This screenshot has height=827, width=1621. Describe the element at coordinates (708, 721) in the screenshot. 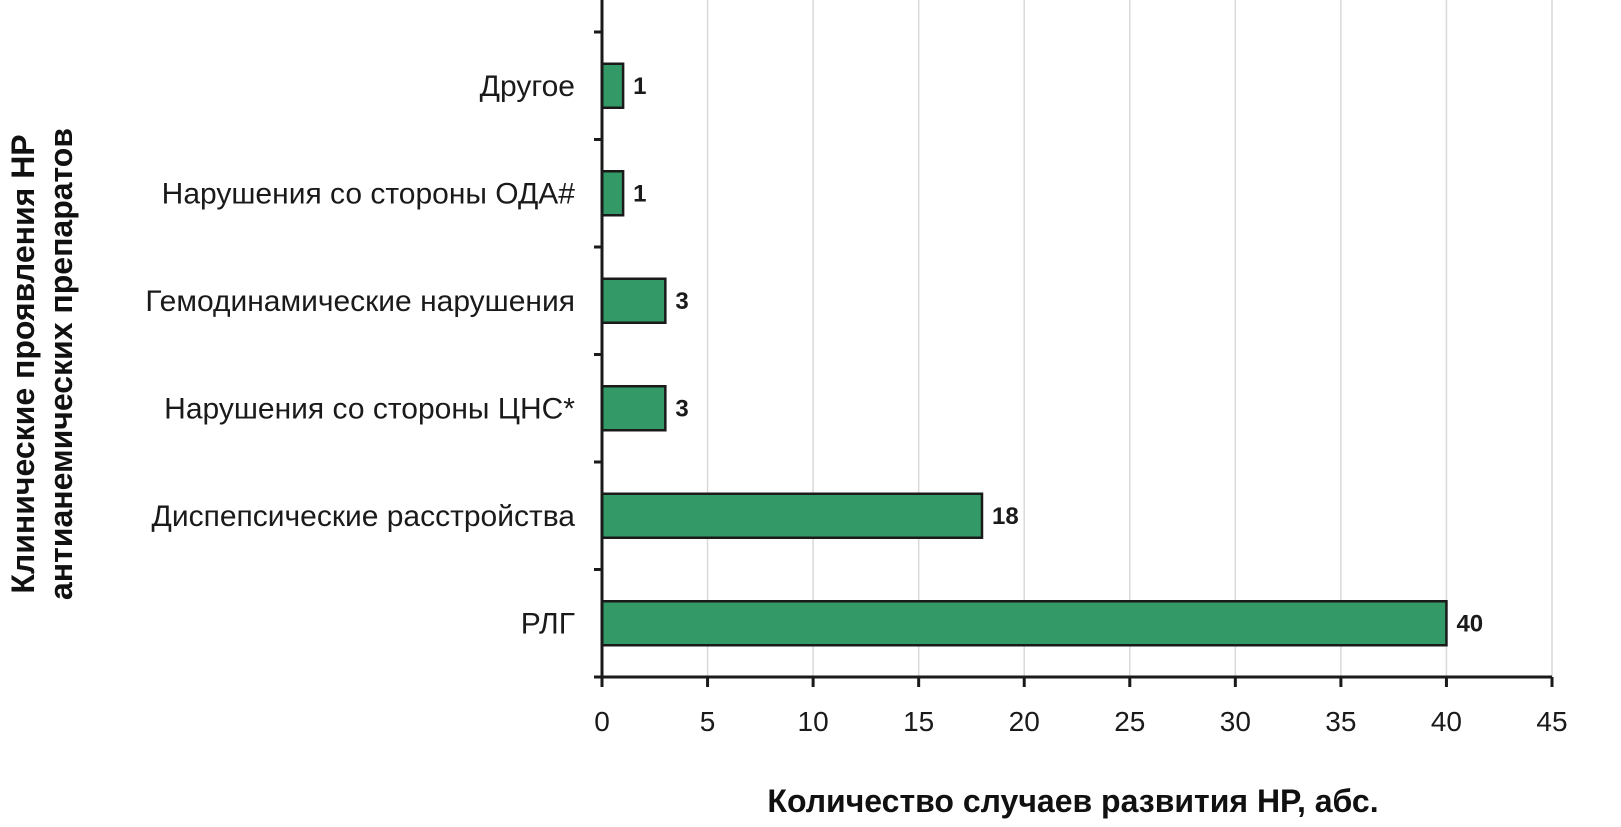

I see `x-tick-label-5: 5` at that location.